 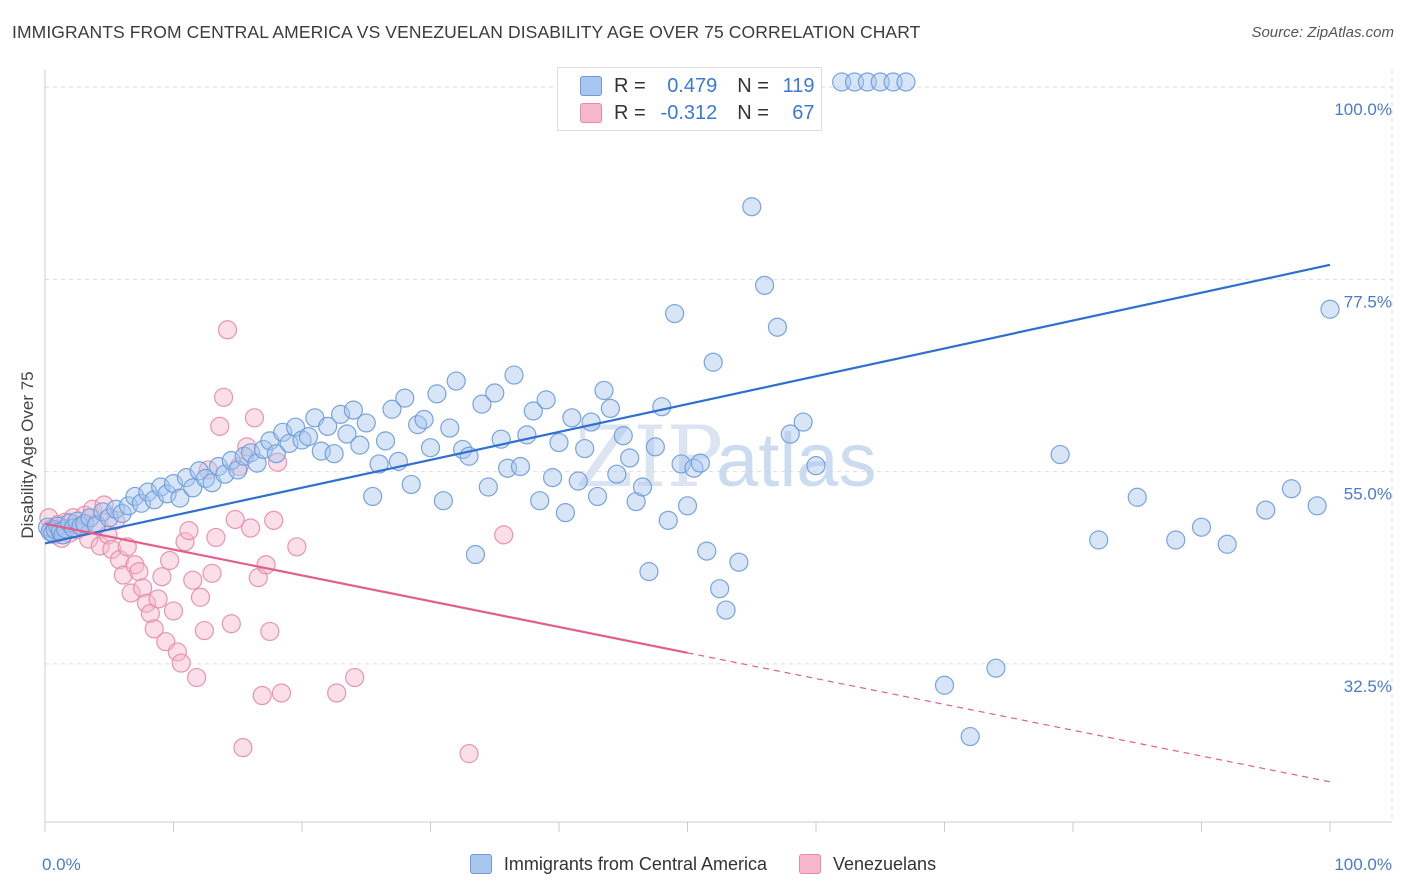 I want to click on r-value: 0.479, so click(x=692, y=85).